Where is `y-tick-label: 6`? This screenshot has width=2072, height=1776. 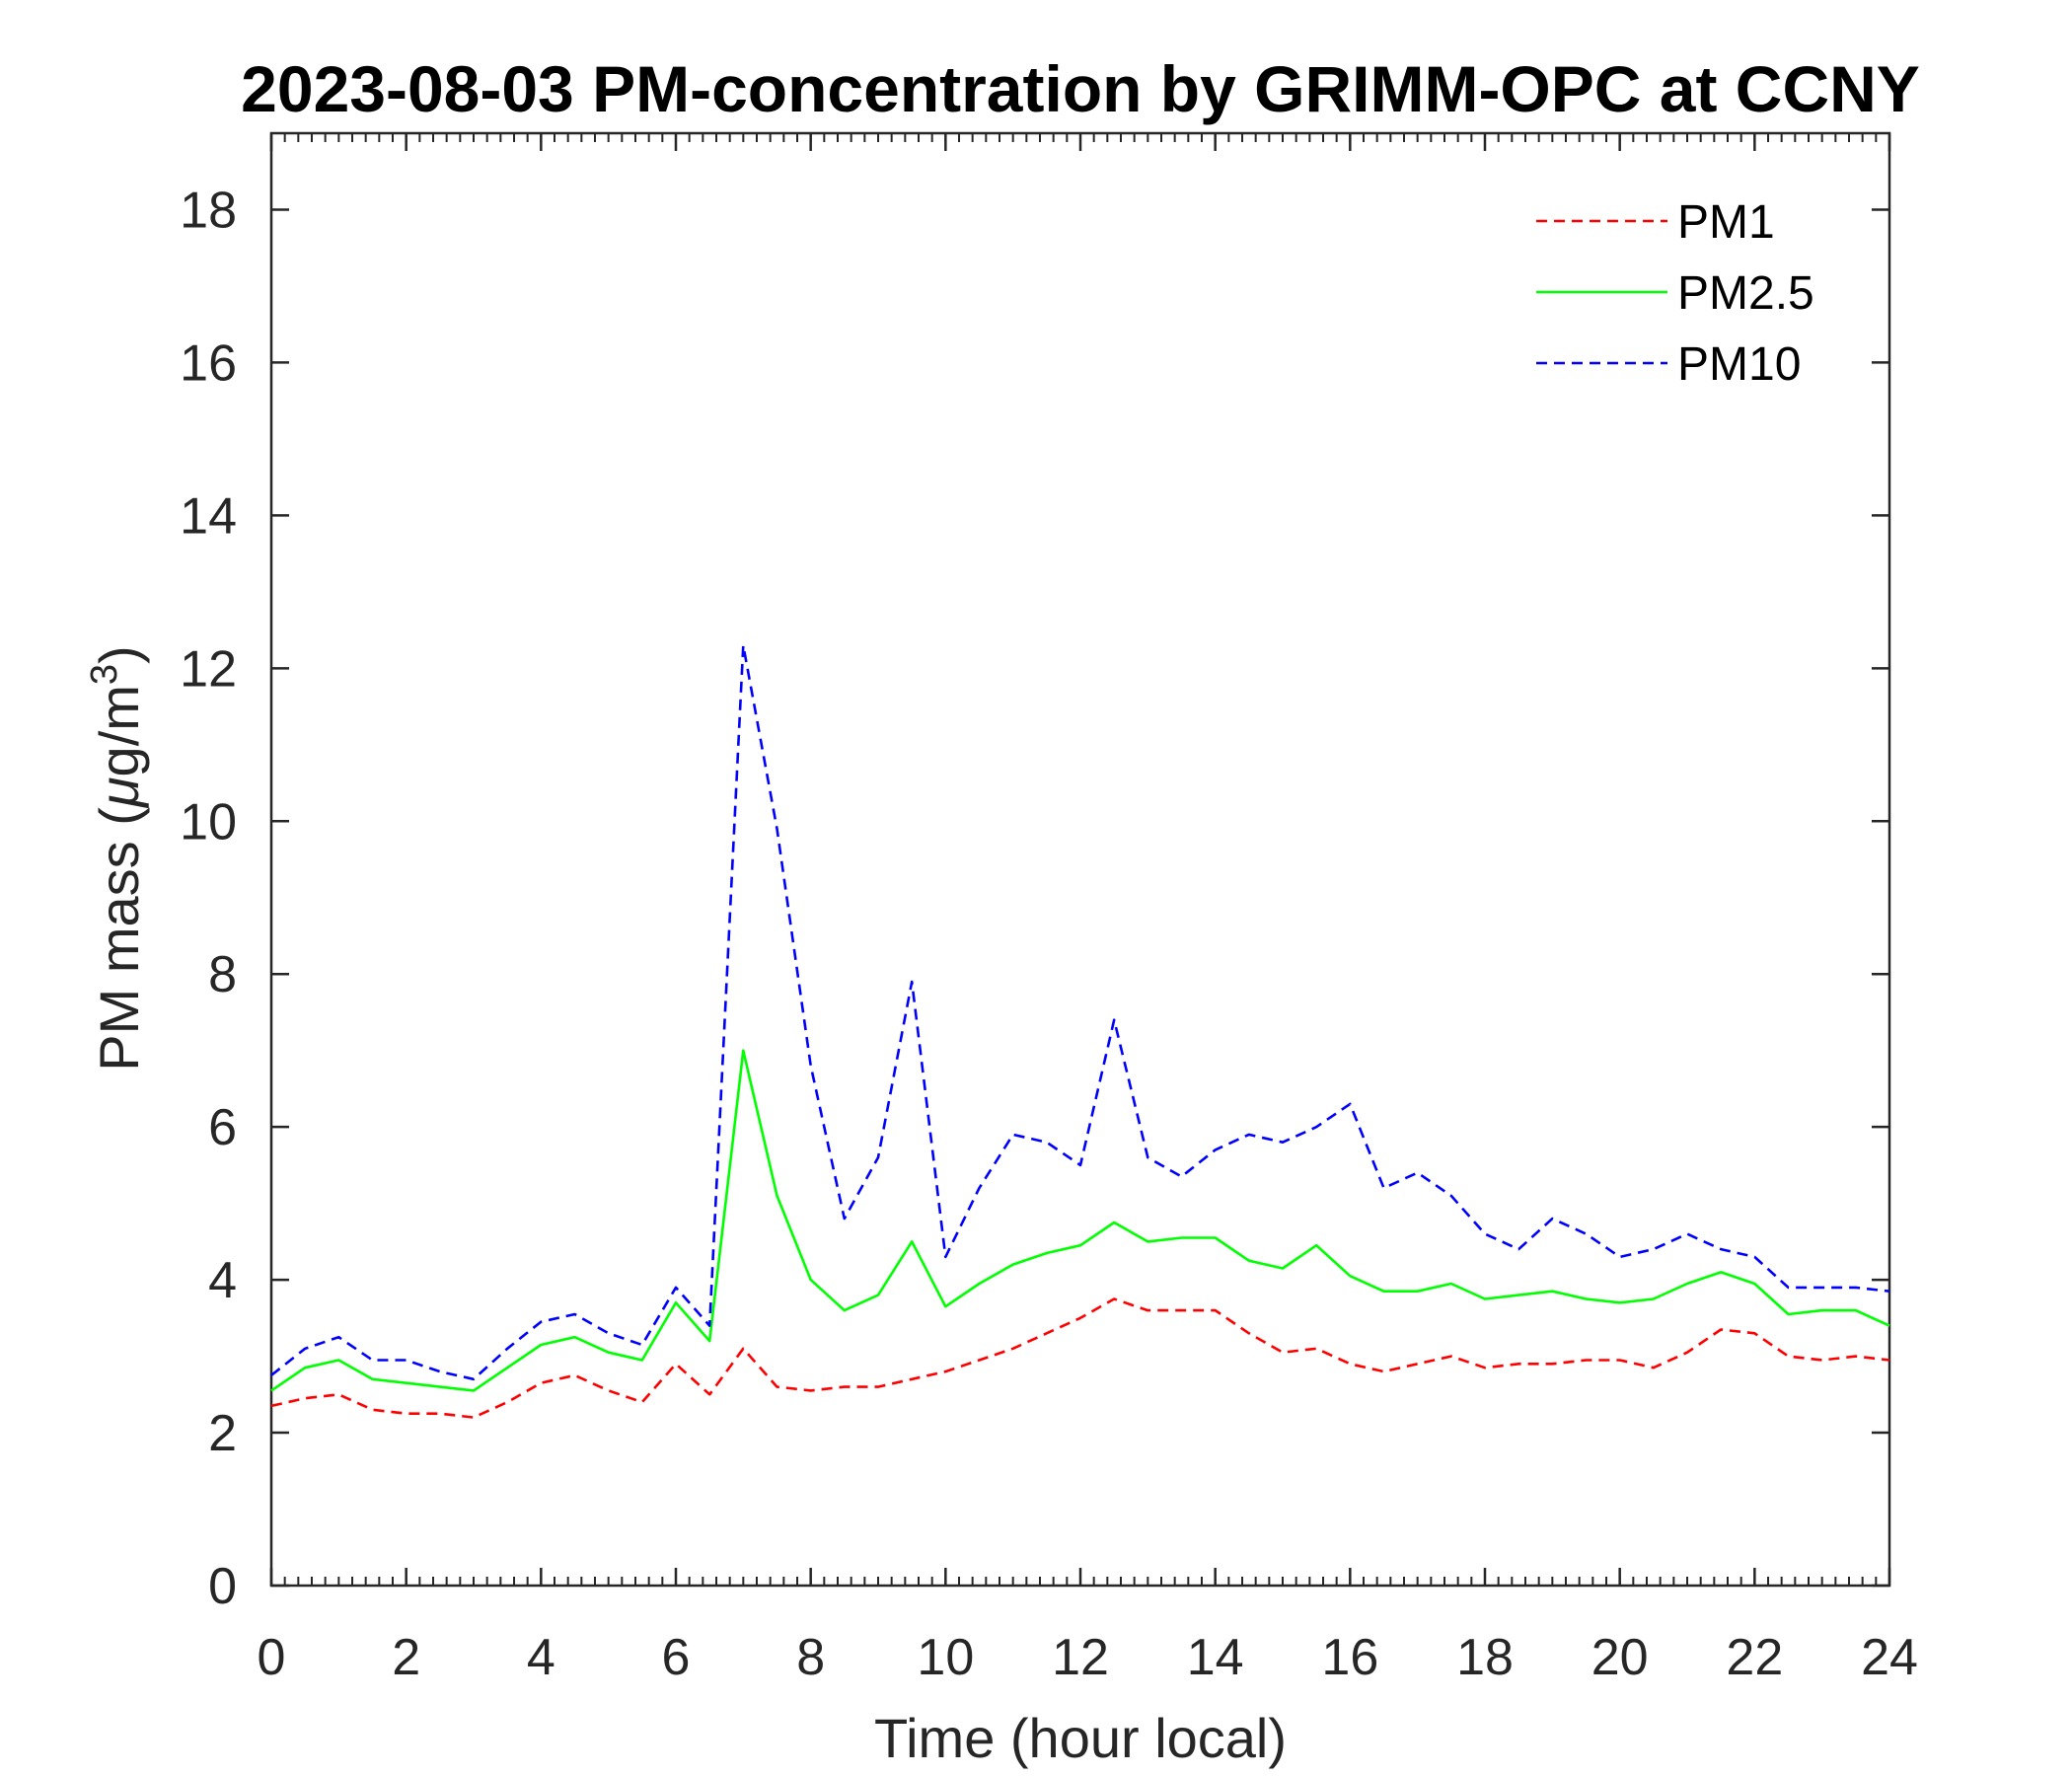
y-tick-label: 6 is located at coordinates (223, 1128).